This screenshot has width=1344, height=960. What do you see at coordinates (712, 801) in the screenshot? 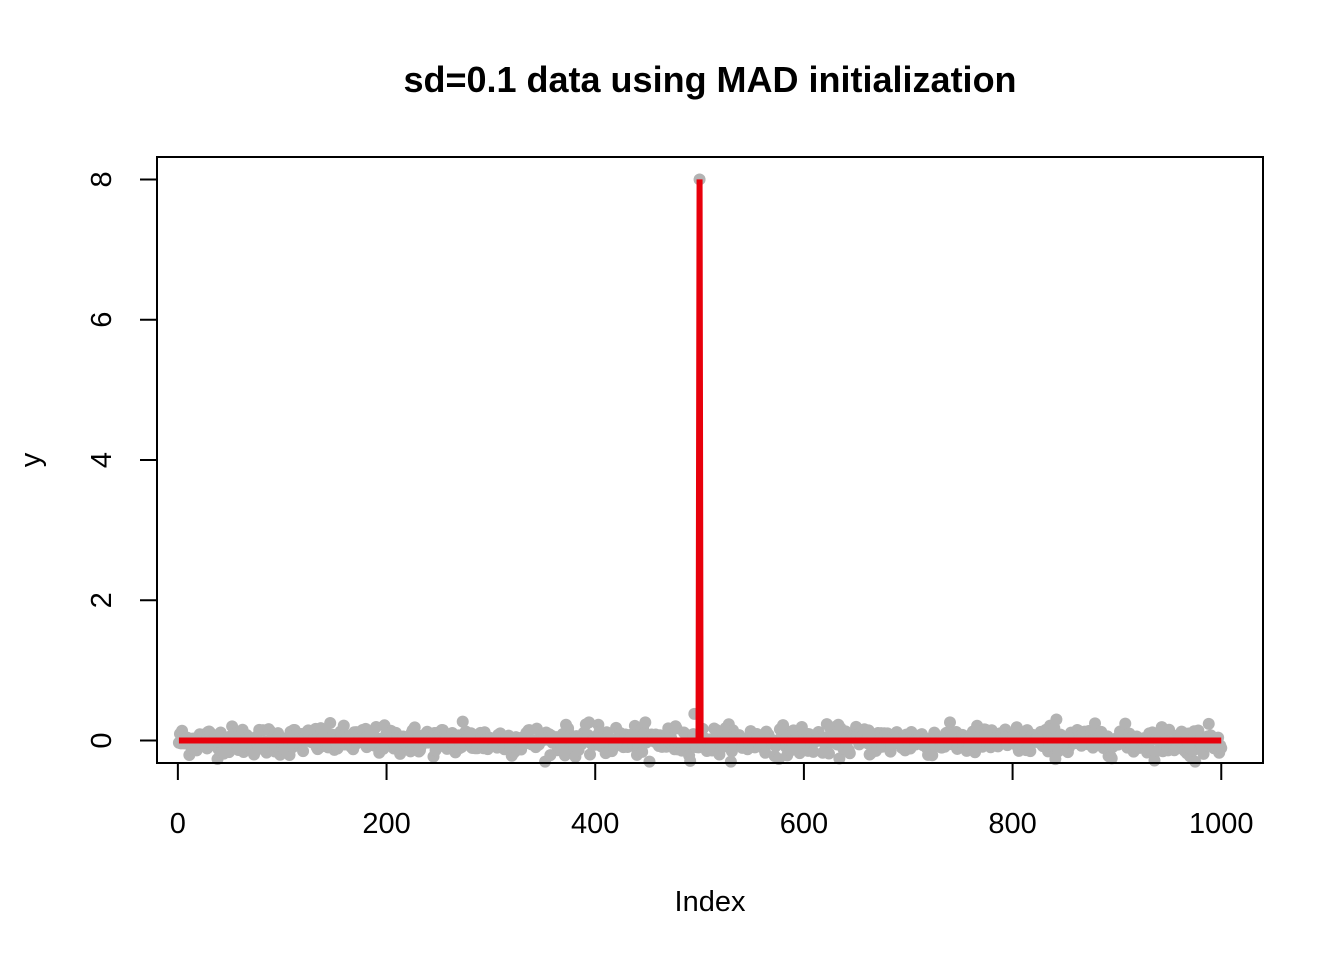
I see `x-axis: 0 200 400 600 800 1000` at bounding box center [712, 801].